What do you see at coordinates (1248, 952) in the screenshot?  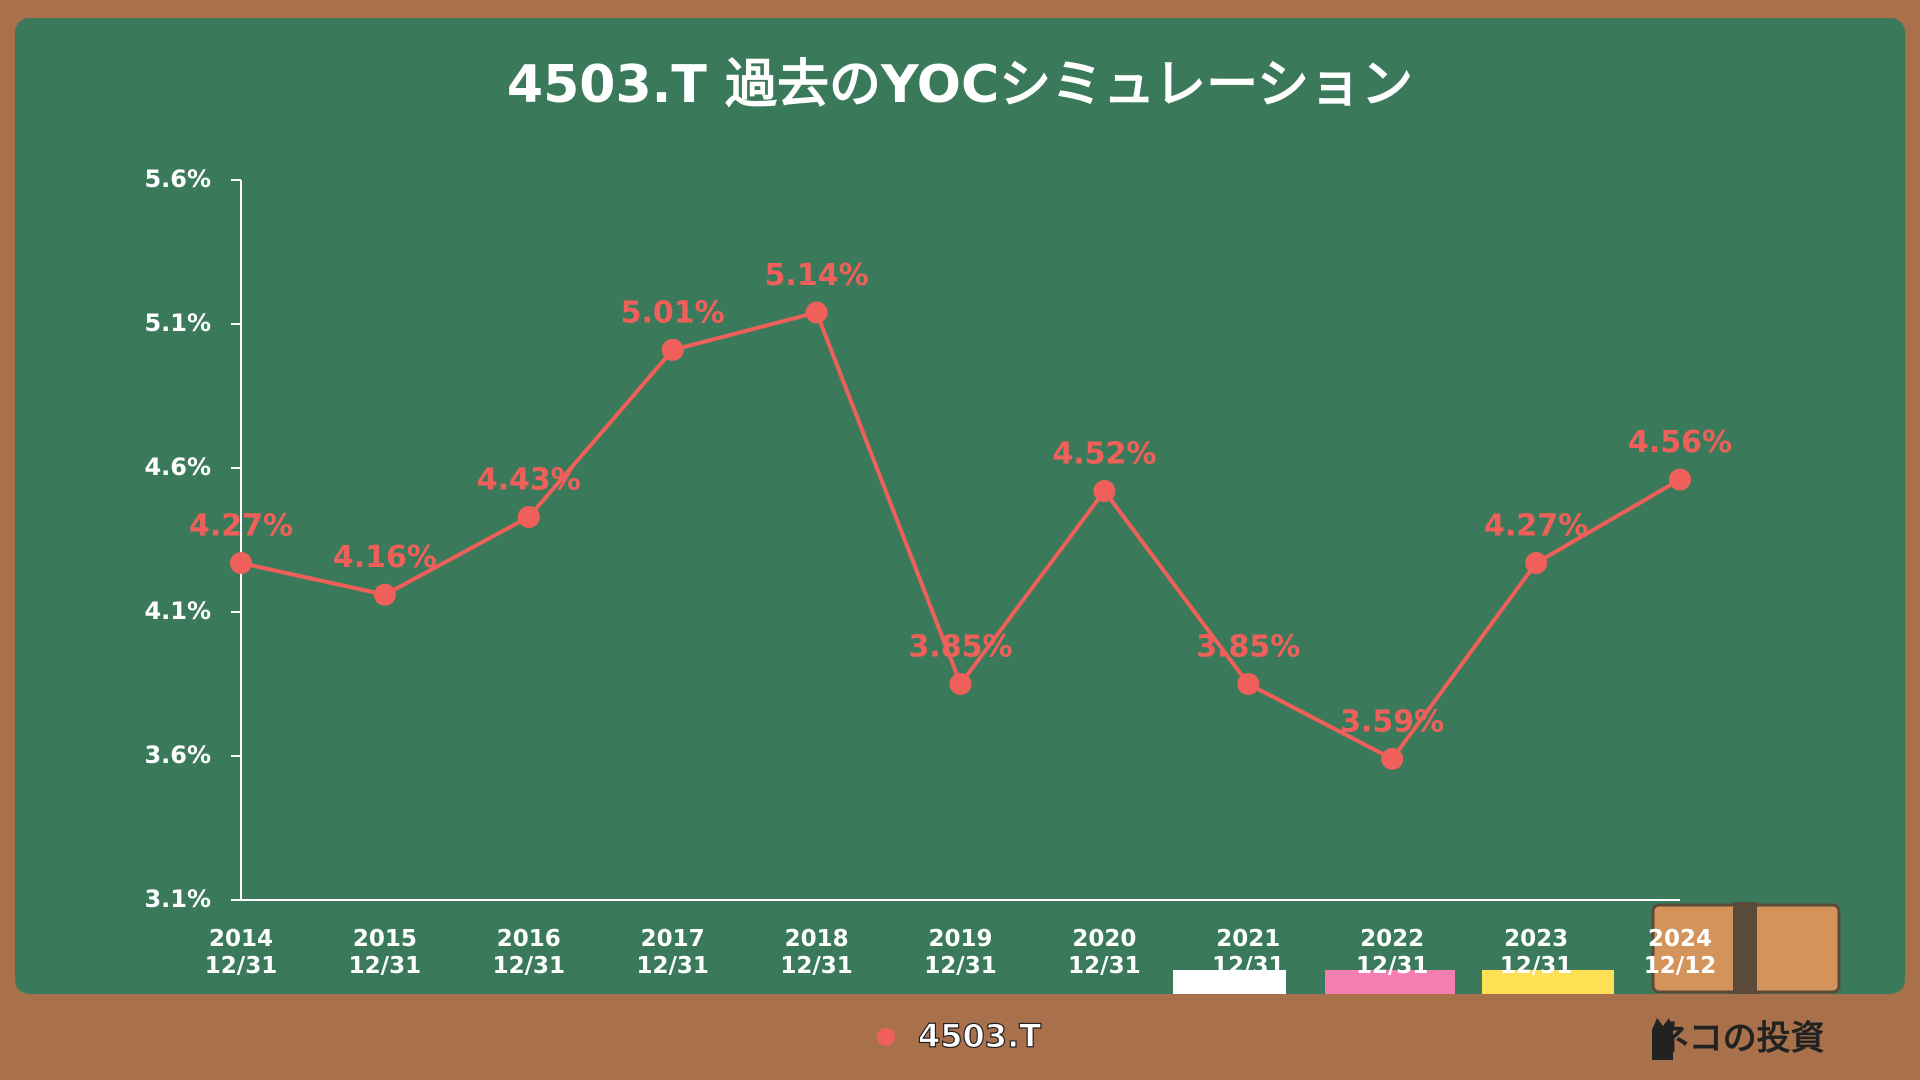 I see `x-tick-label: 2021 12/31` at bounding box center [1248, 952].